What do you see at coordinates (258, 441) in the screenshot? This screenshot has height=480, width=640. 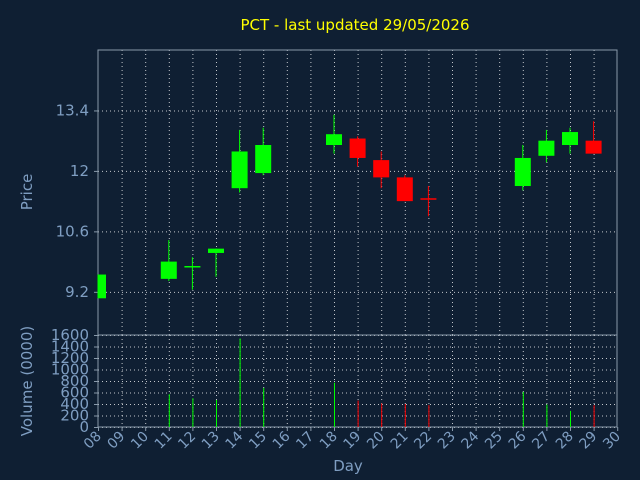 I see `day-tick-label: 15` at bounding box center [258, 441].